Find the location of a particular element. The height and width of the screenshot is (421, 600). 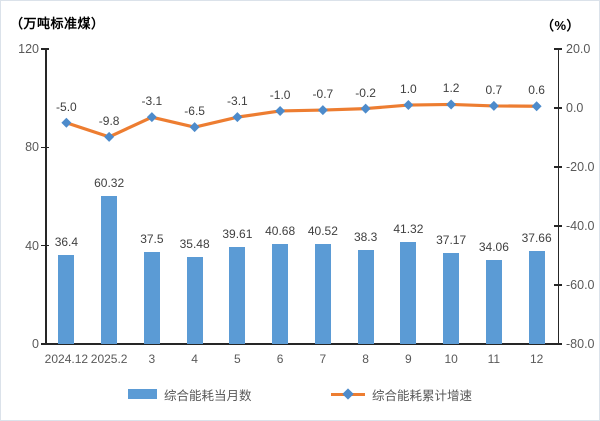

x-axis-category-label: 9 is located at coordinates (408, 359).